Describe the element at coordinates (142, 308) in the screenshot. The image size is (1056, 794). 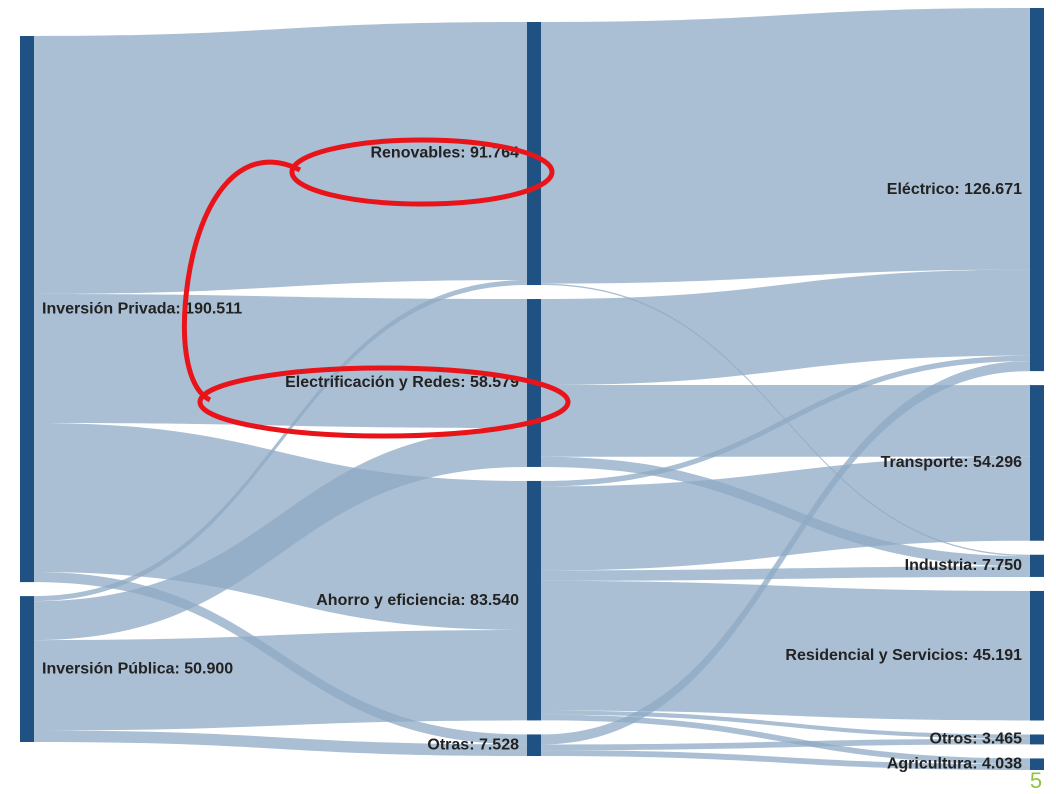
I see `node-label: Inversión Privada: 190.511` at that location.